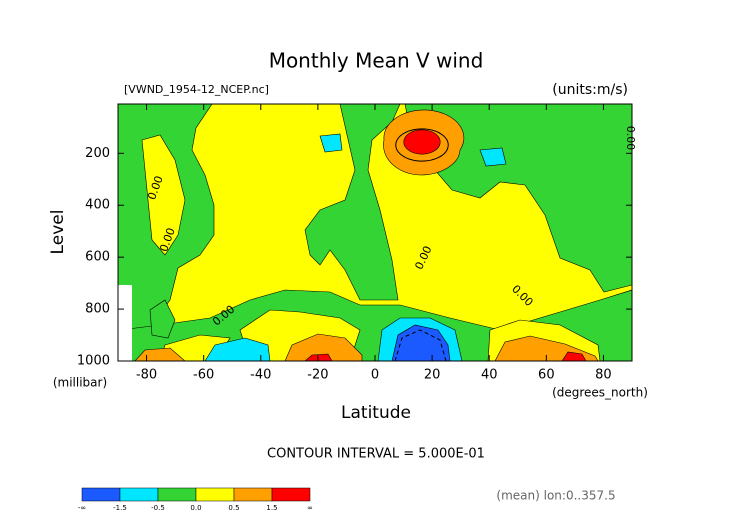  Describe the element at coordinates (146, 375) in the screenshot. I see `x-tick-label: -80` at that location.